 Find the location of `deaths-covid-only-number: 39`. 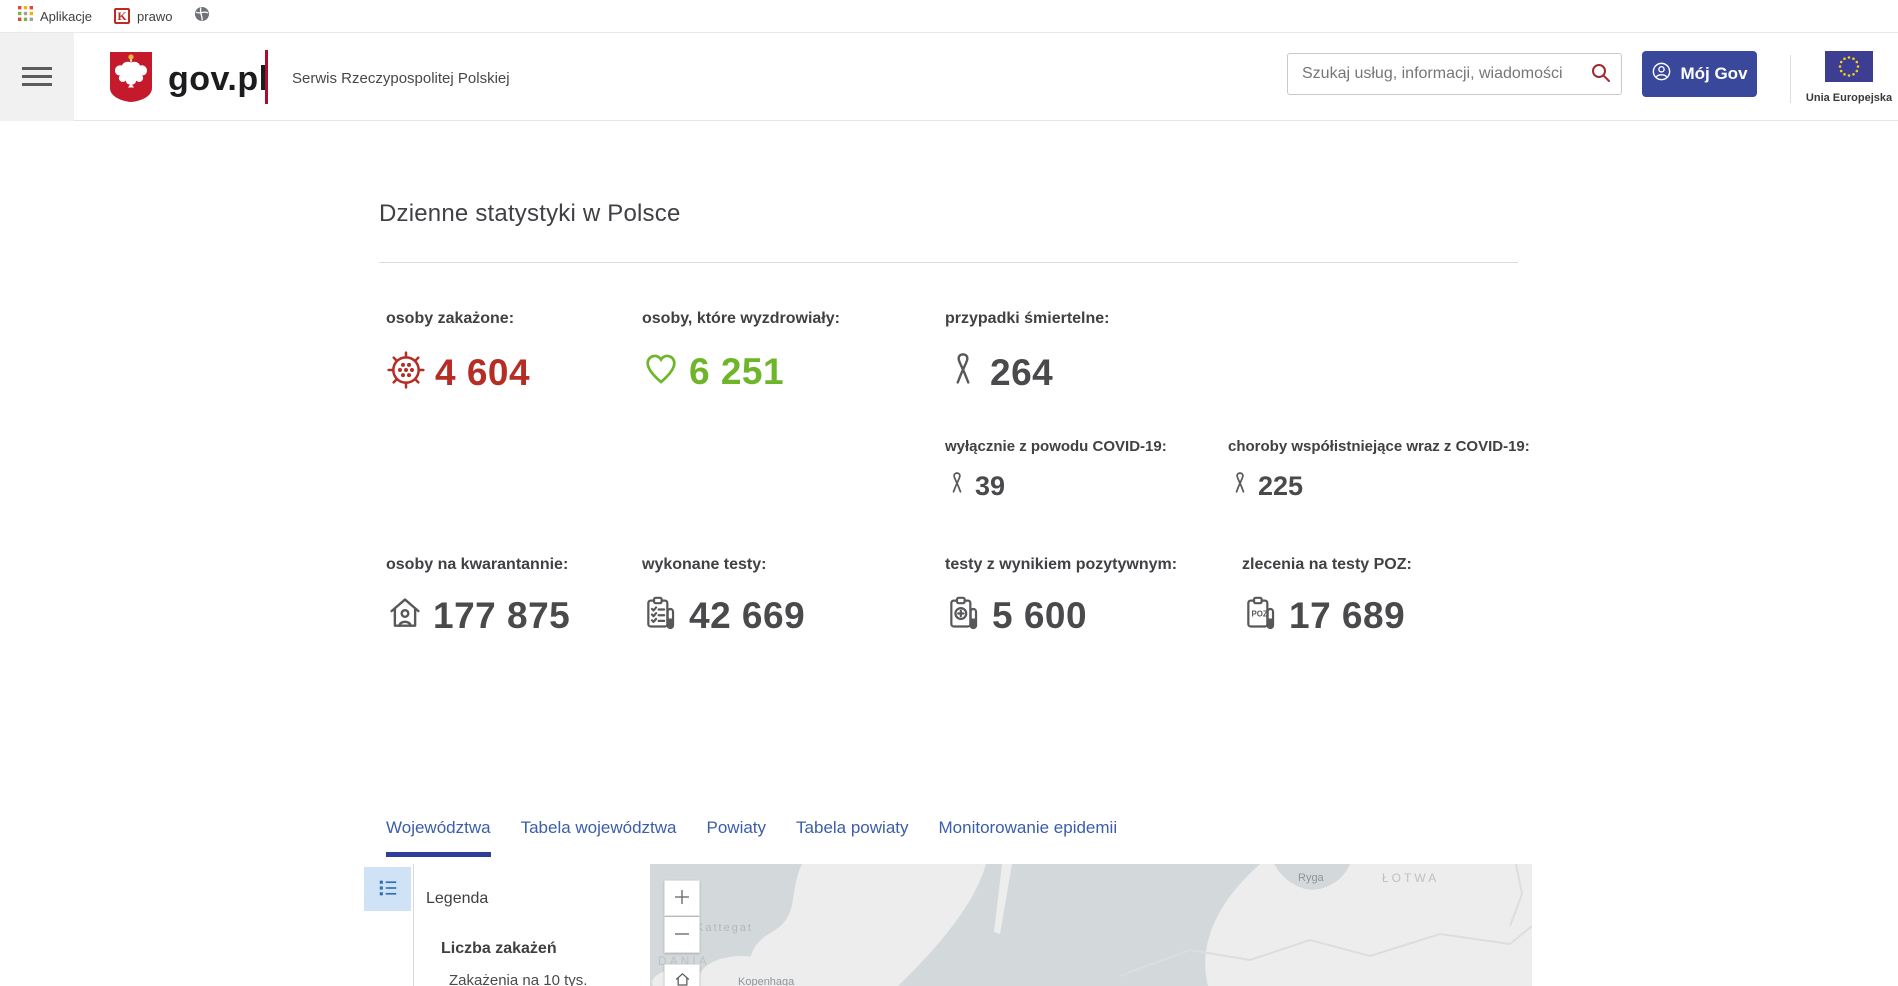

deaths-covid-only-number: 39 is located at coordinates (990, 485).